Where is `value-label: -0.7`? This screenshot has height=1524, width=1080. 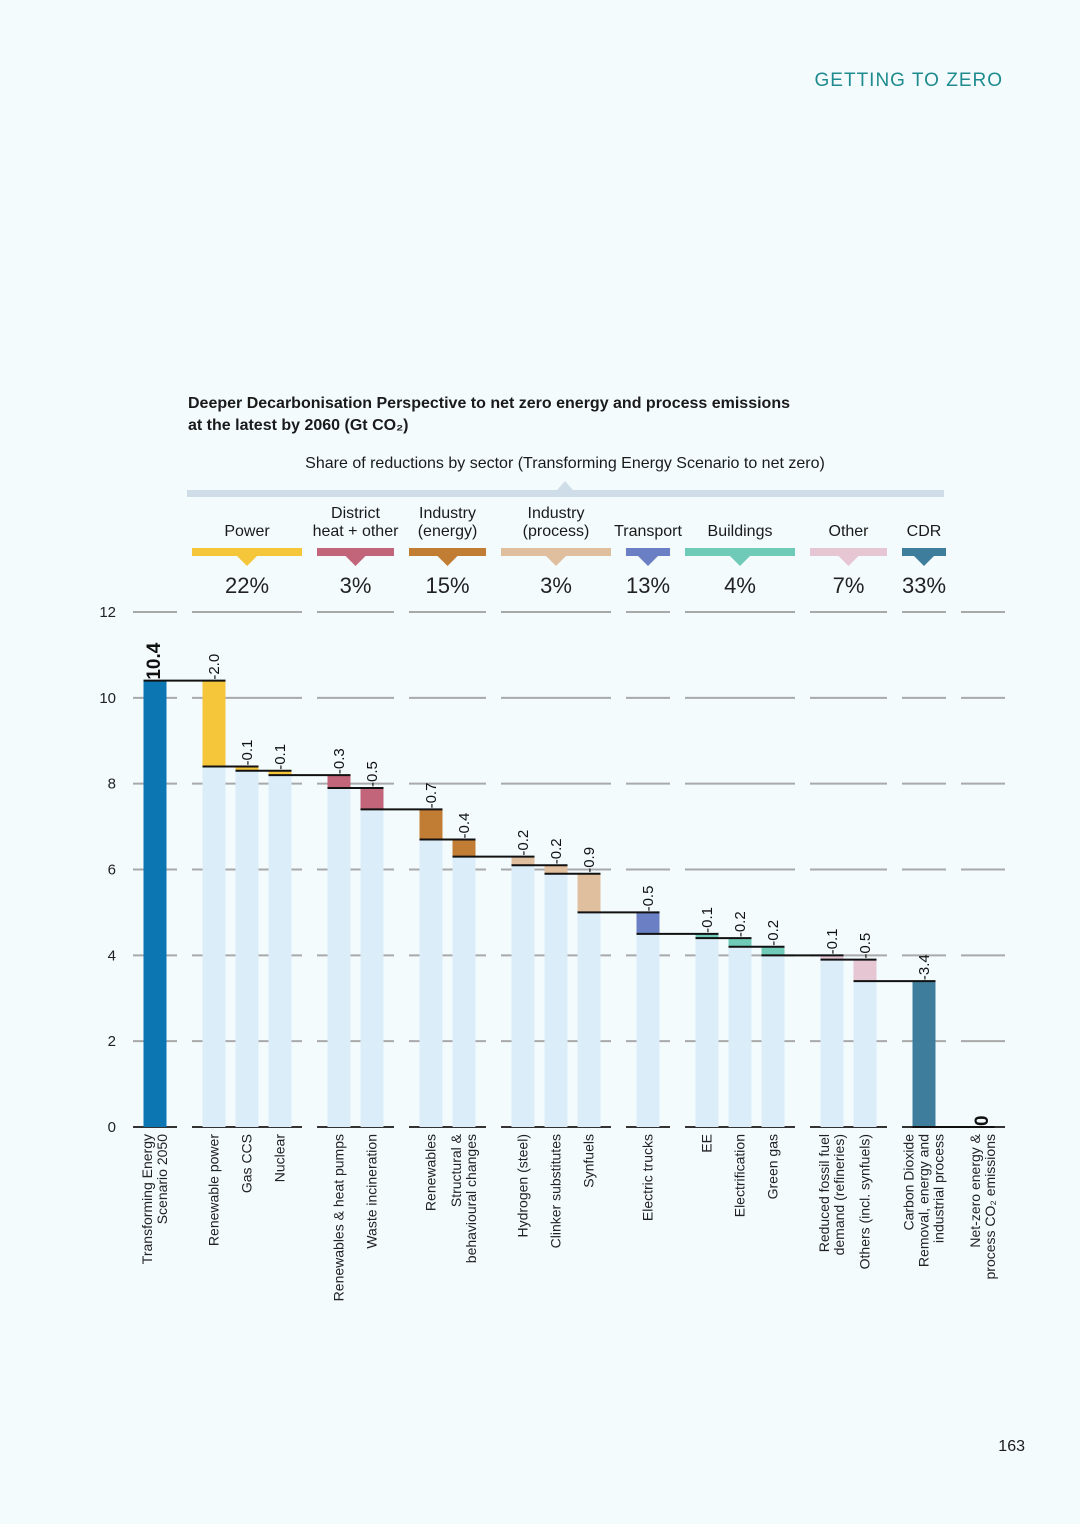 value-label: -0.7 is located at coordinates (431, 796).